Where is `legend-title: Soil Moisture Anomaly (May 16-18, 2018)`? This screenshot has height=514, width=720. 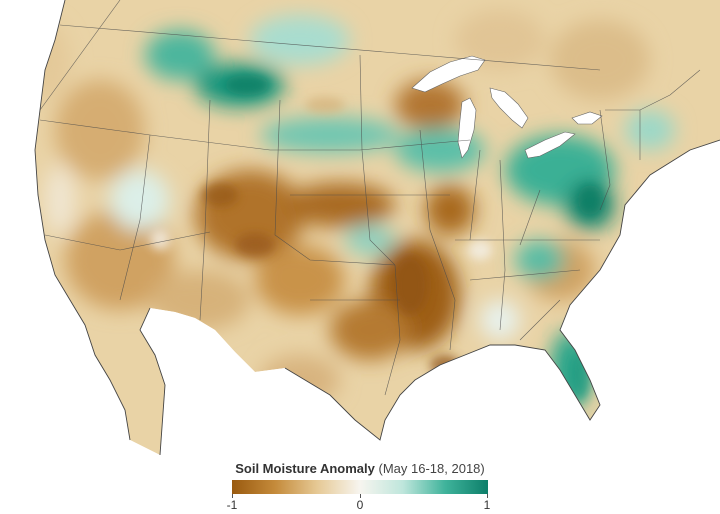 legend-title: Soil Moisture Anomaly (May 16-18, 2018) is located at coordinates (360, 468).